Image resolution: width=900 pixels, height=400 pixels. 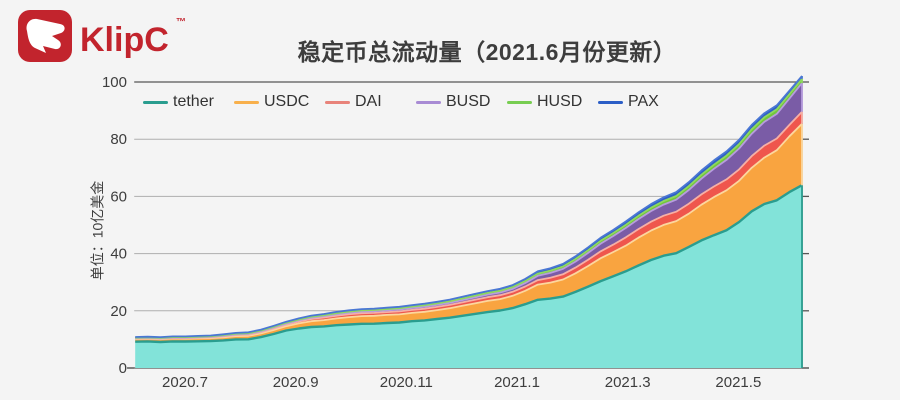 What do you see at coordinates (246, 102) in the screenshot?
I see `legend-swatch-USDC` at bounding box center [246, 102].